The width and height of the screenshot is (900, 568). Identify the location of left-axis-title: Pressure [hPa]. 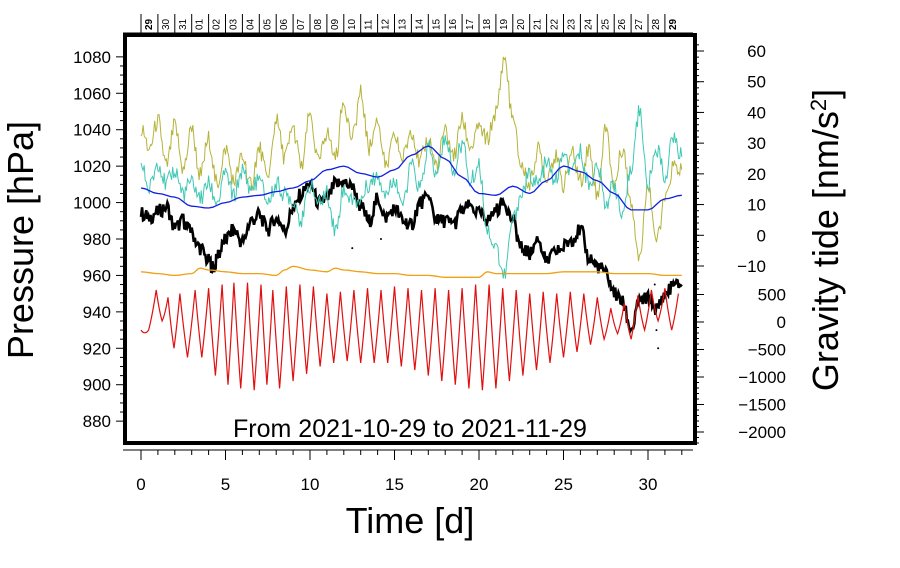
(20, 240).